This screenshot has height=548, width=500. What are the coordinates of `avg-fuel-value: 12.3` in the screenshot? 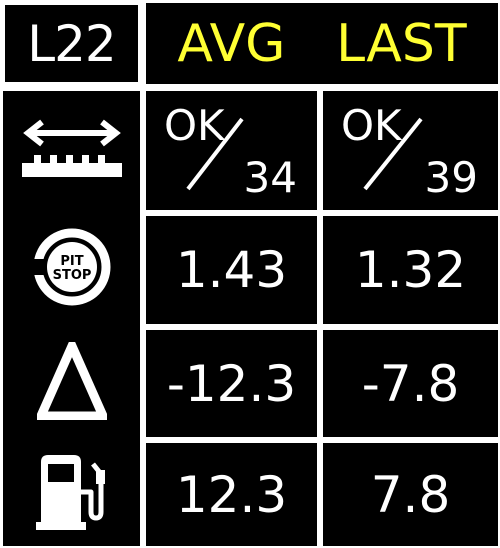 It's located at (231, 494).